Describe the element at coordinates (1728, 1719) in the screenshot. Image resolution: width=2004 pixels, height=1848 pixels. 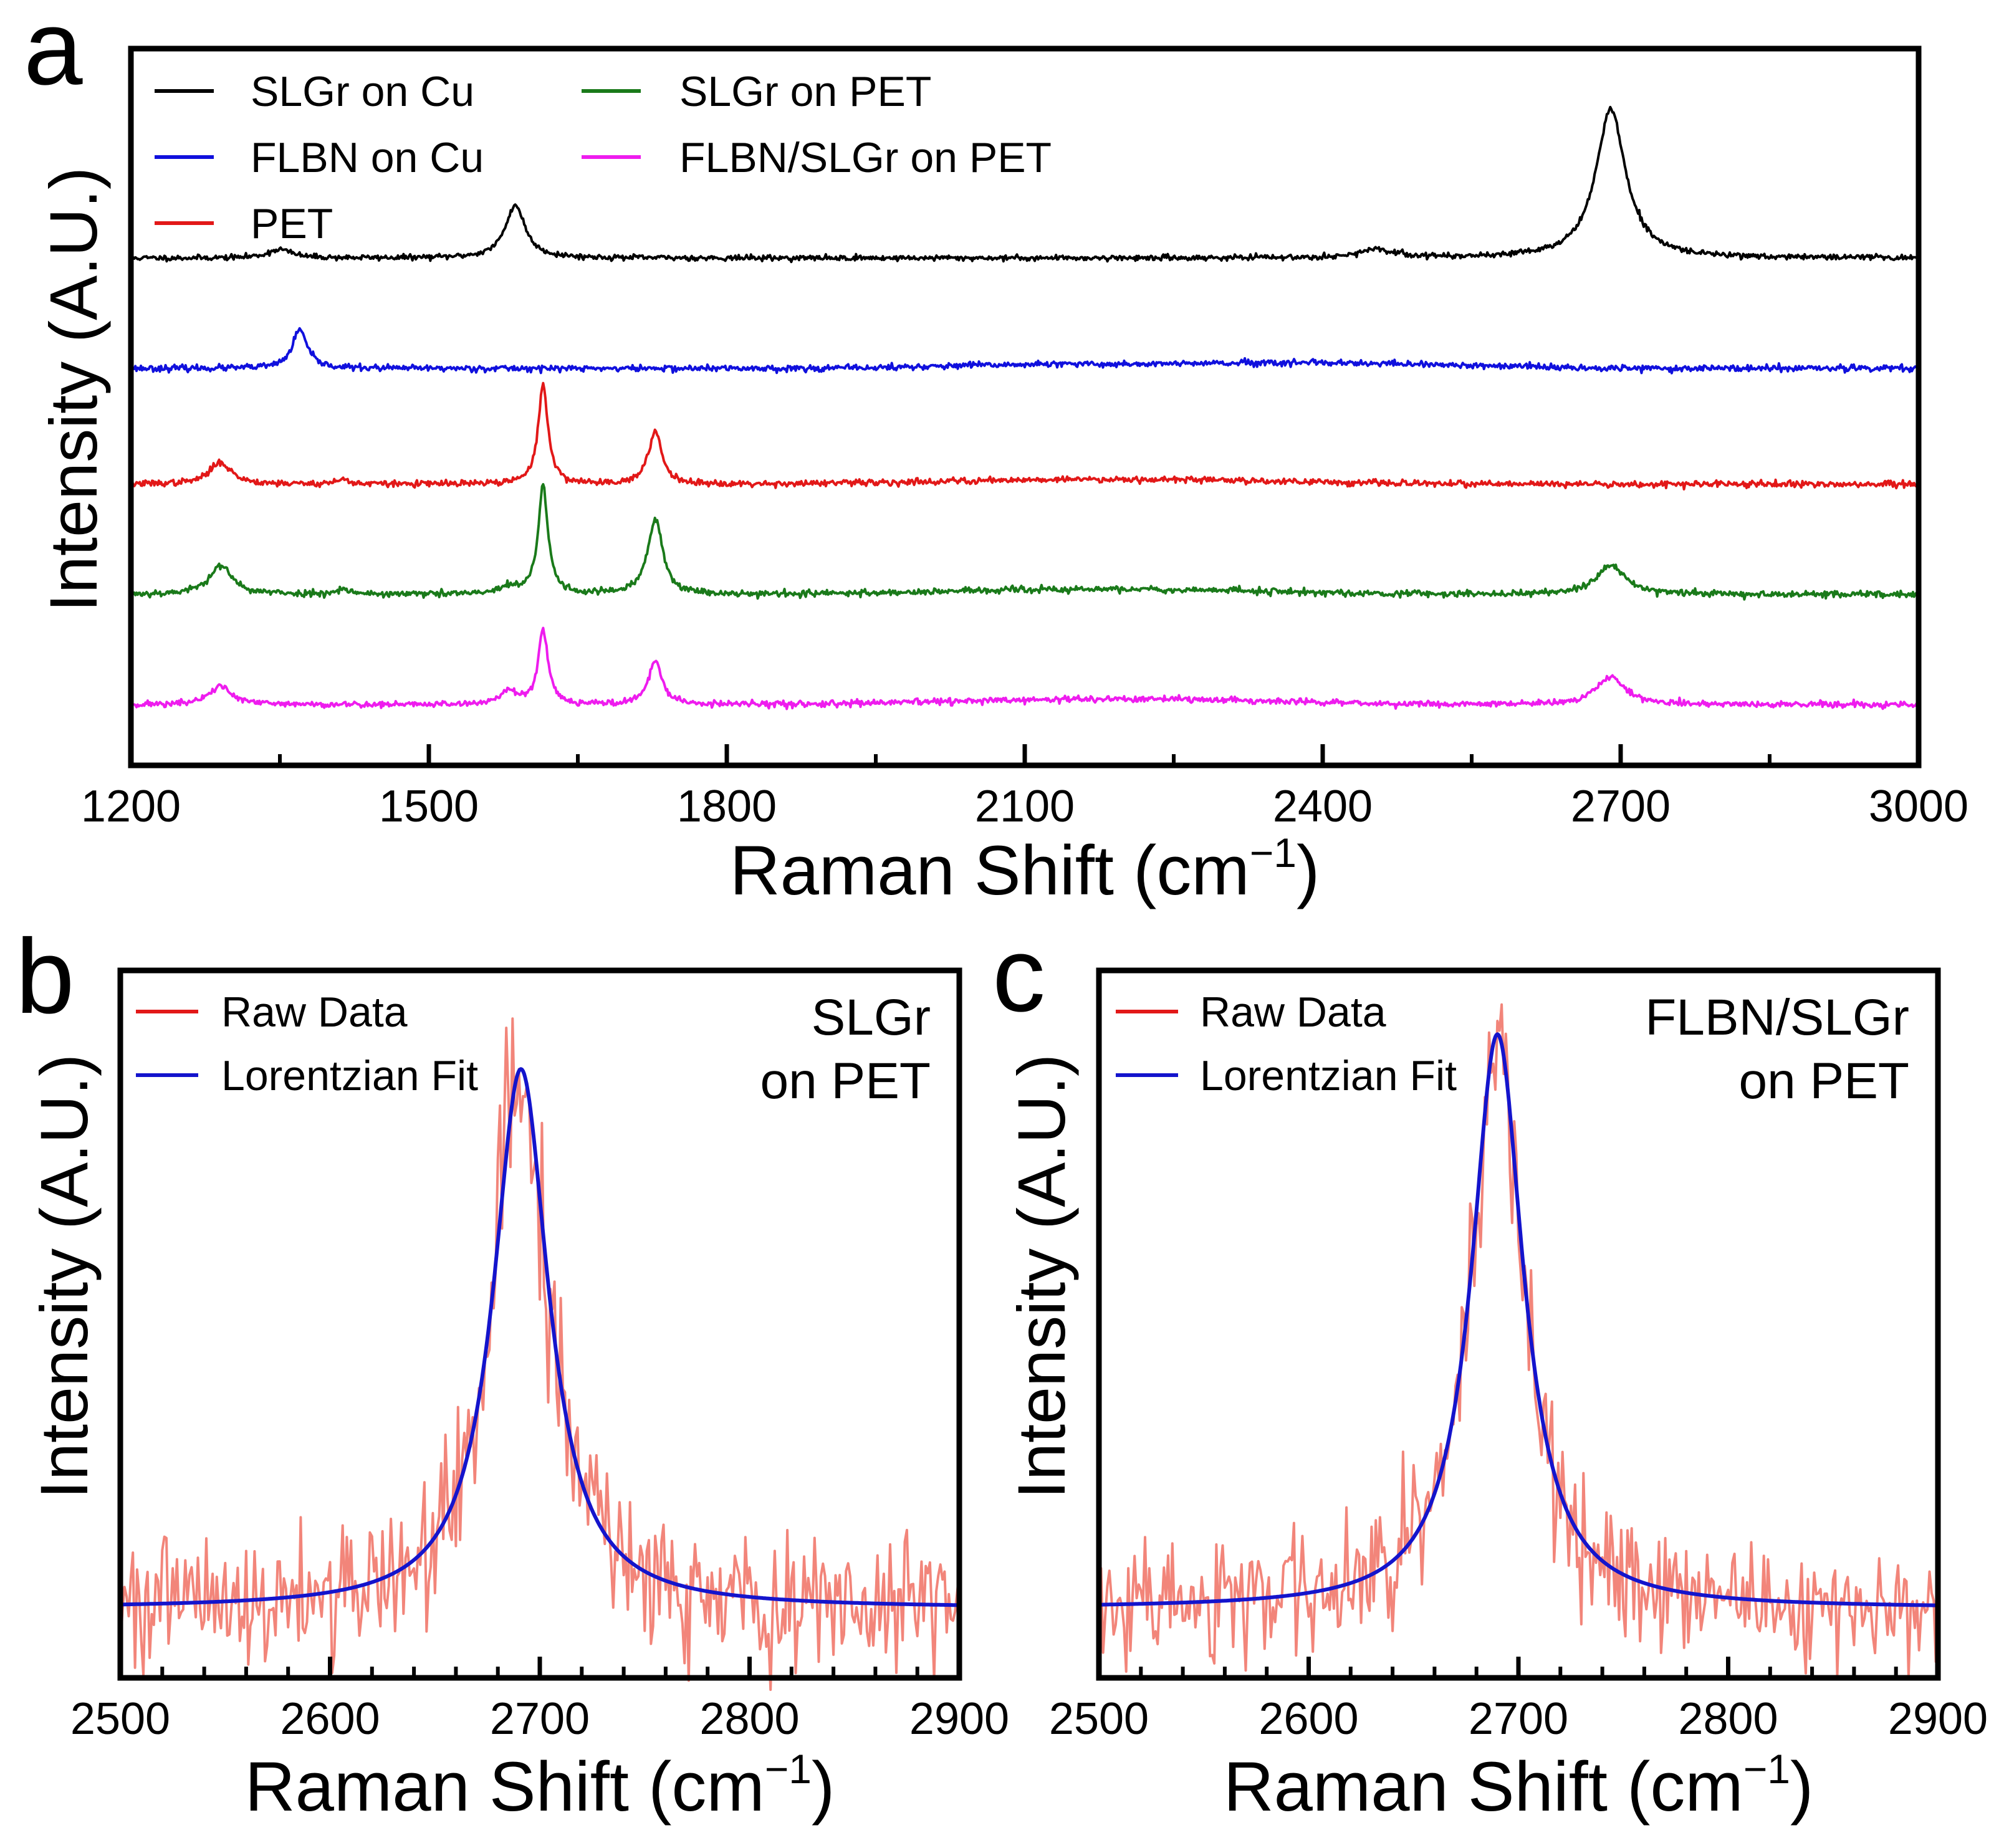
I see `panel-c-tick-label-2800: 2800` at that location.